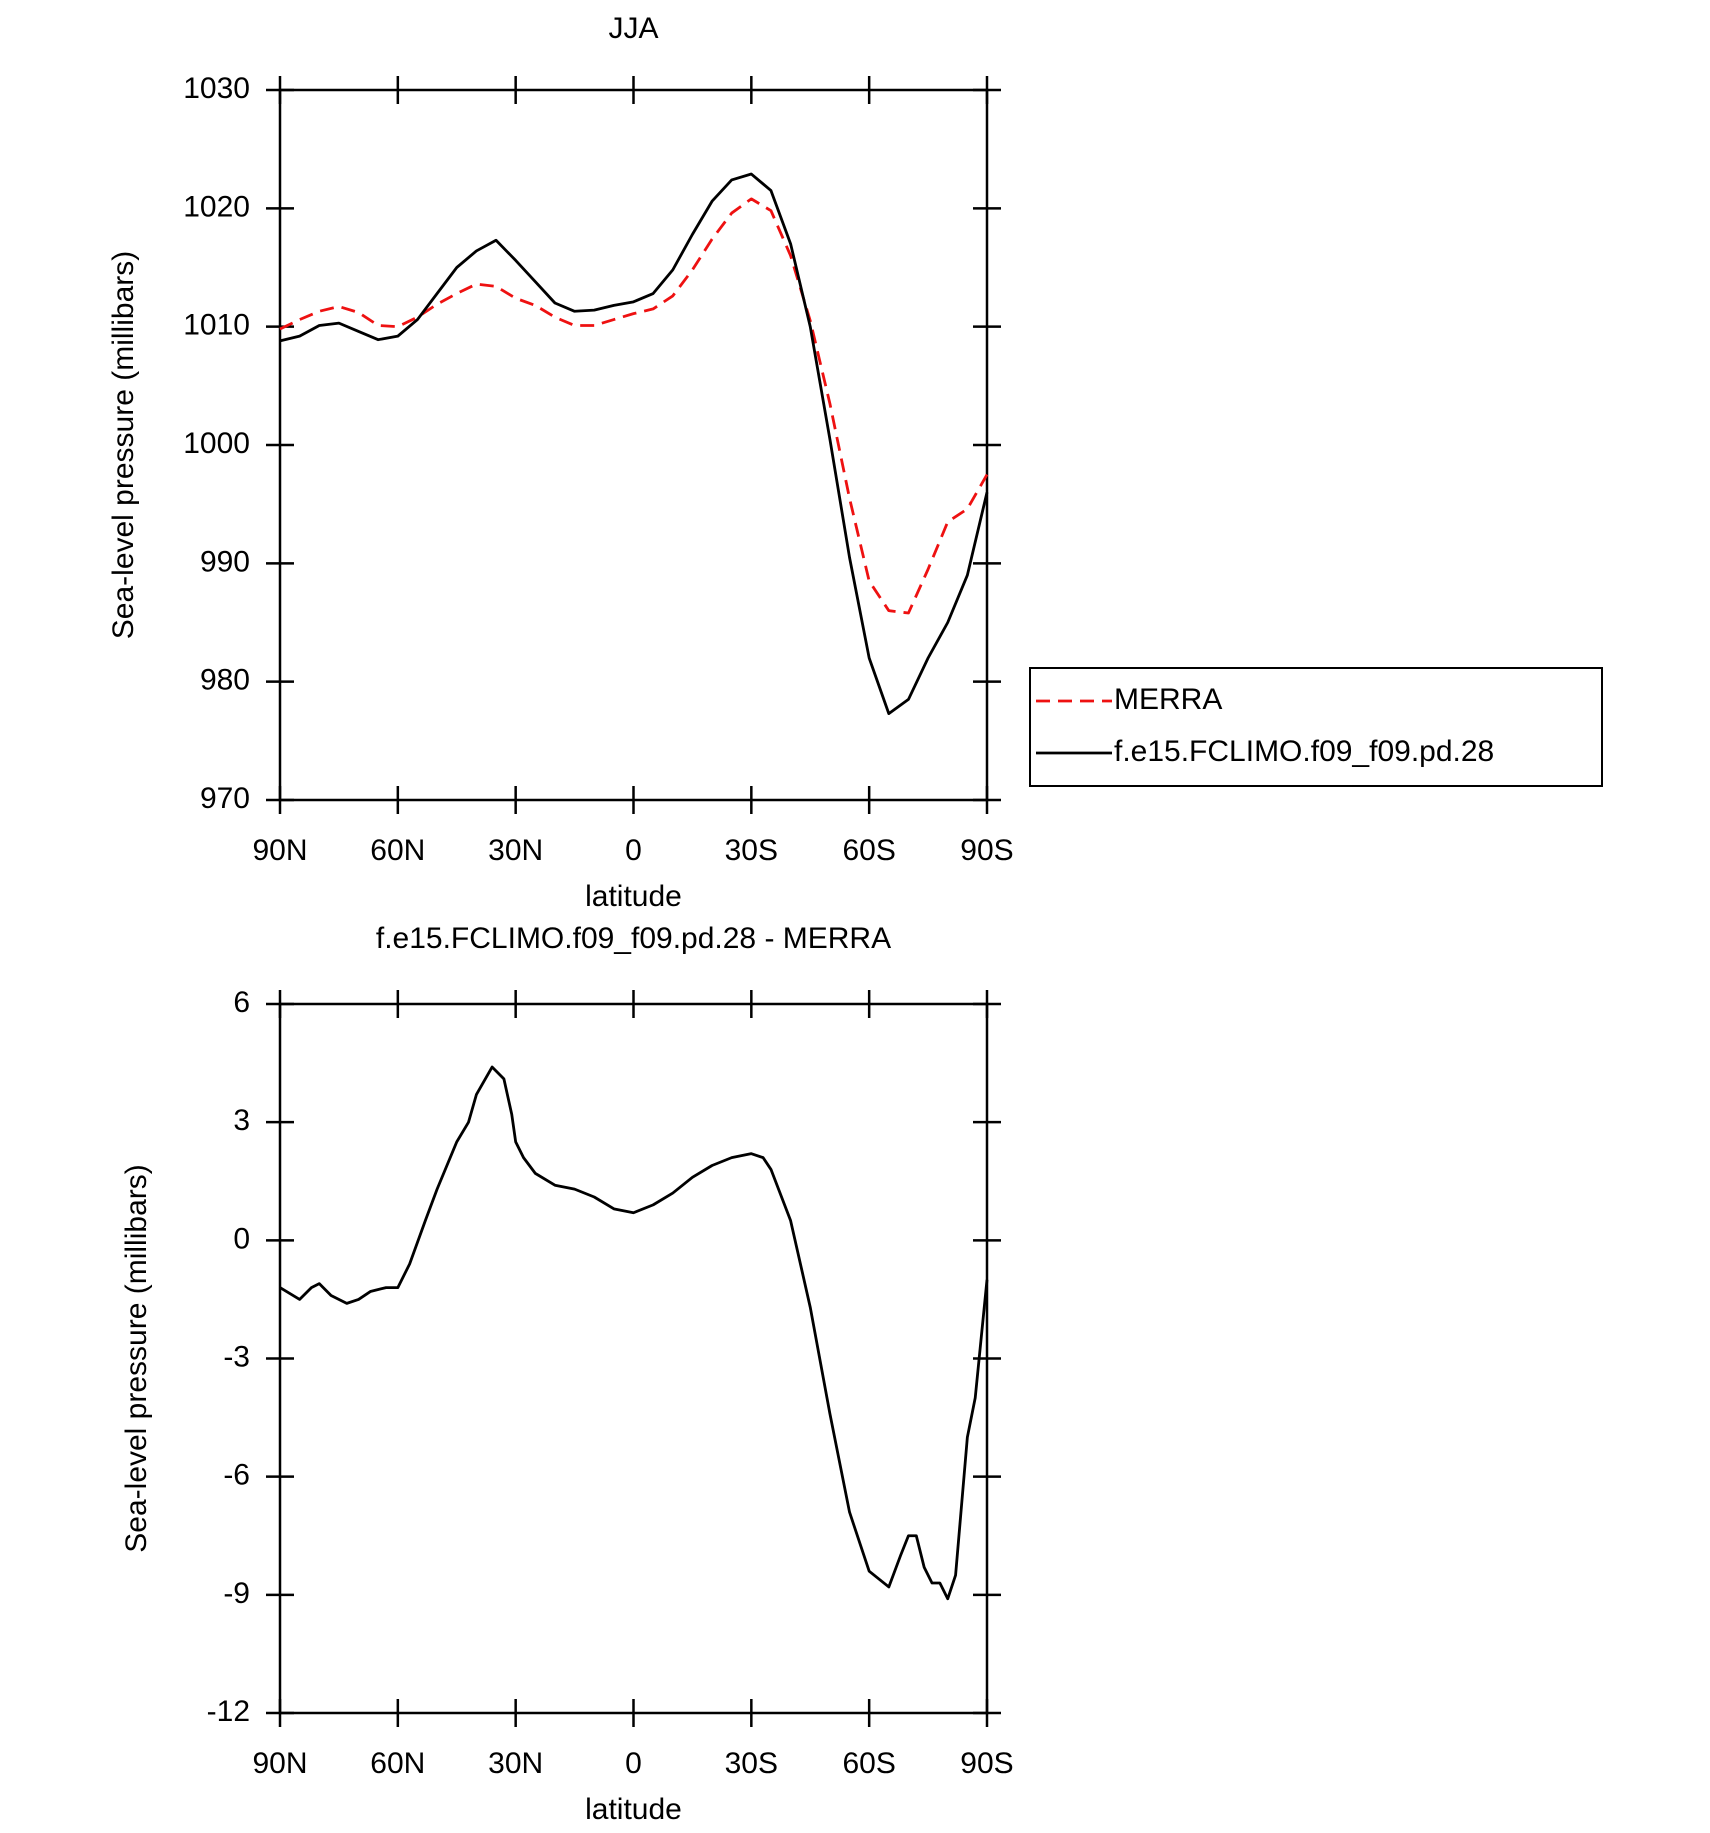 This screenshot has height=1833, width=1710. Describe the element at coordinates (216, 325) in the screenshot. I see `y-tick-label: 1010` at that location.